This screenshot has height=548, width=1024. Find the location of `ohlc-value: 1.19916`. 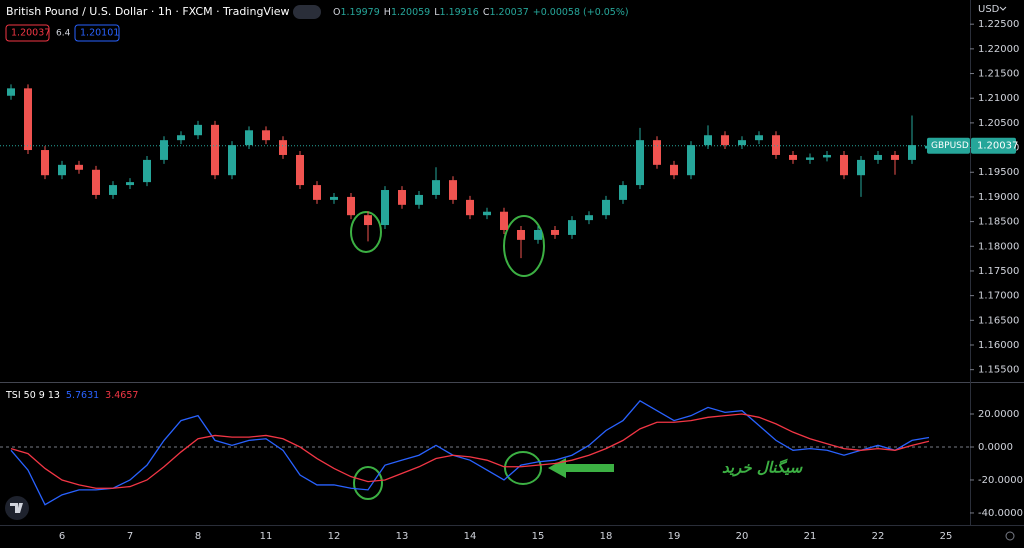

ohlc-value: 1.19916 is located at coordinates (459, 12).